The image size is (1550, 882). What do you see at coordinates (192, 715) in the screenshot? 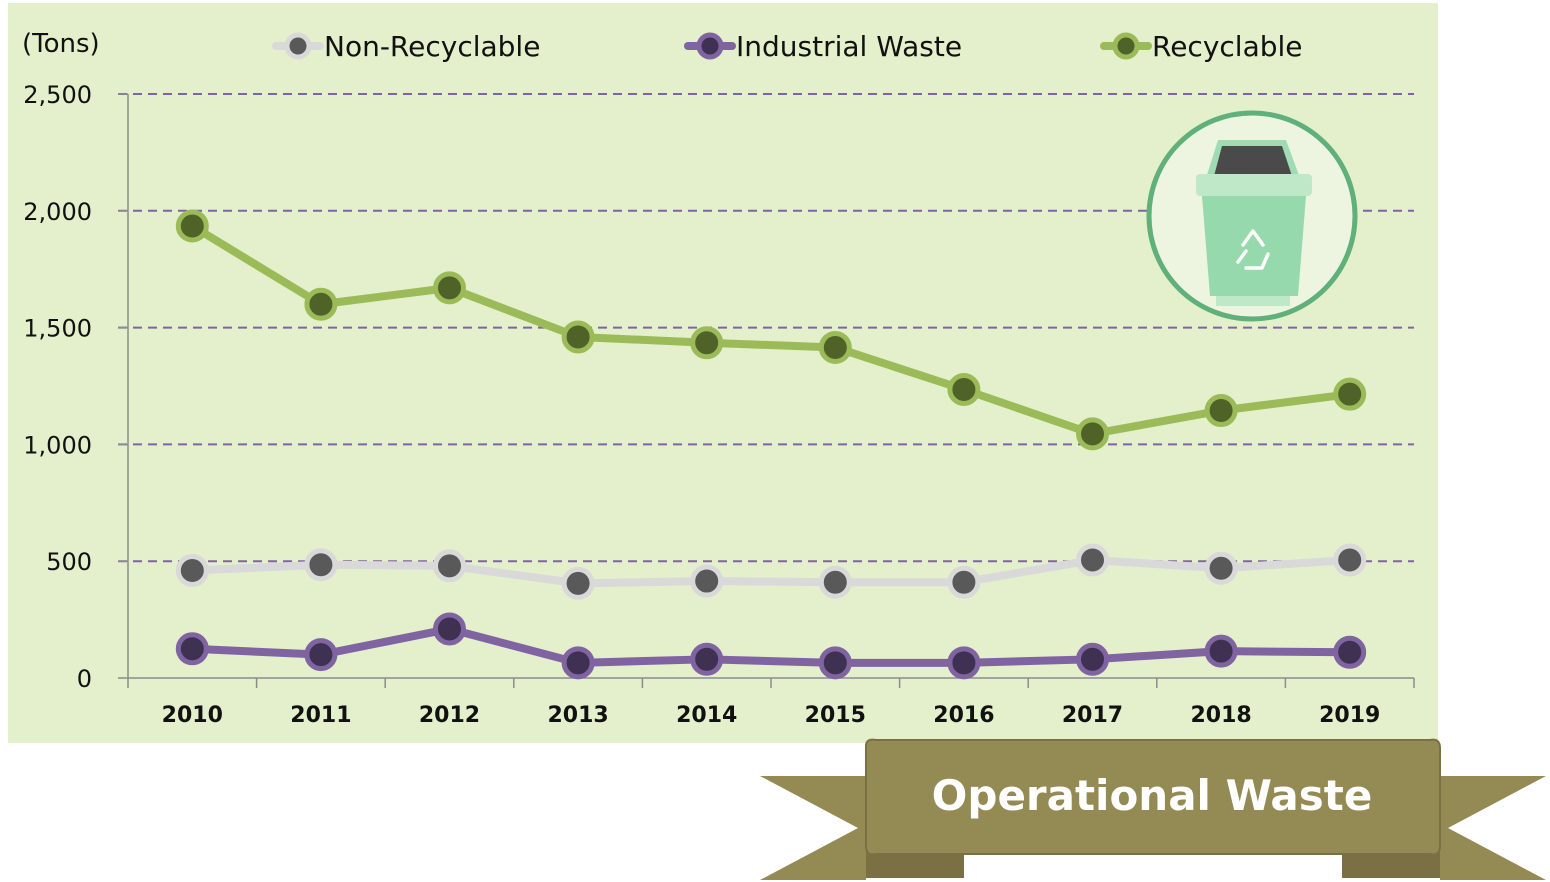
I see `x-tick-label: 2010` at bounding box center [192, 715].